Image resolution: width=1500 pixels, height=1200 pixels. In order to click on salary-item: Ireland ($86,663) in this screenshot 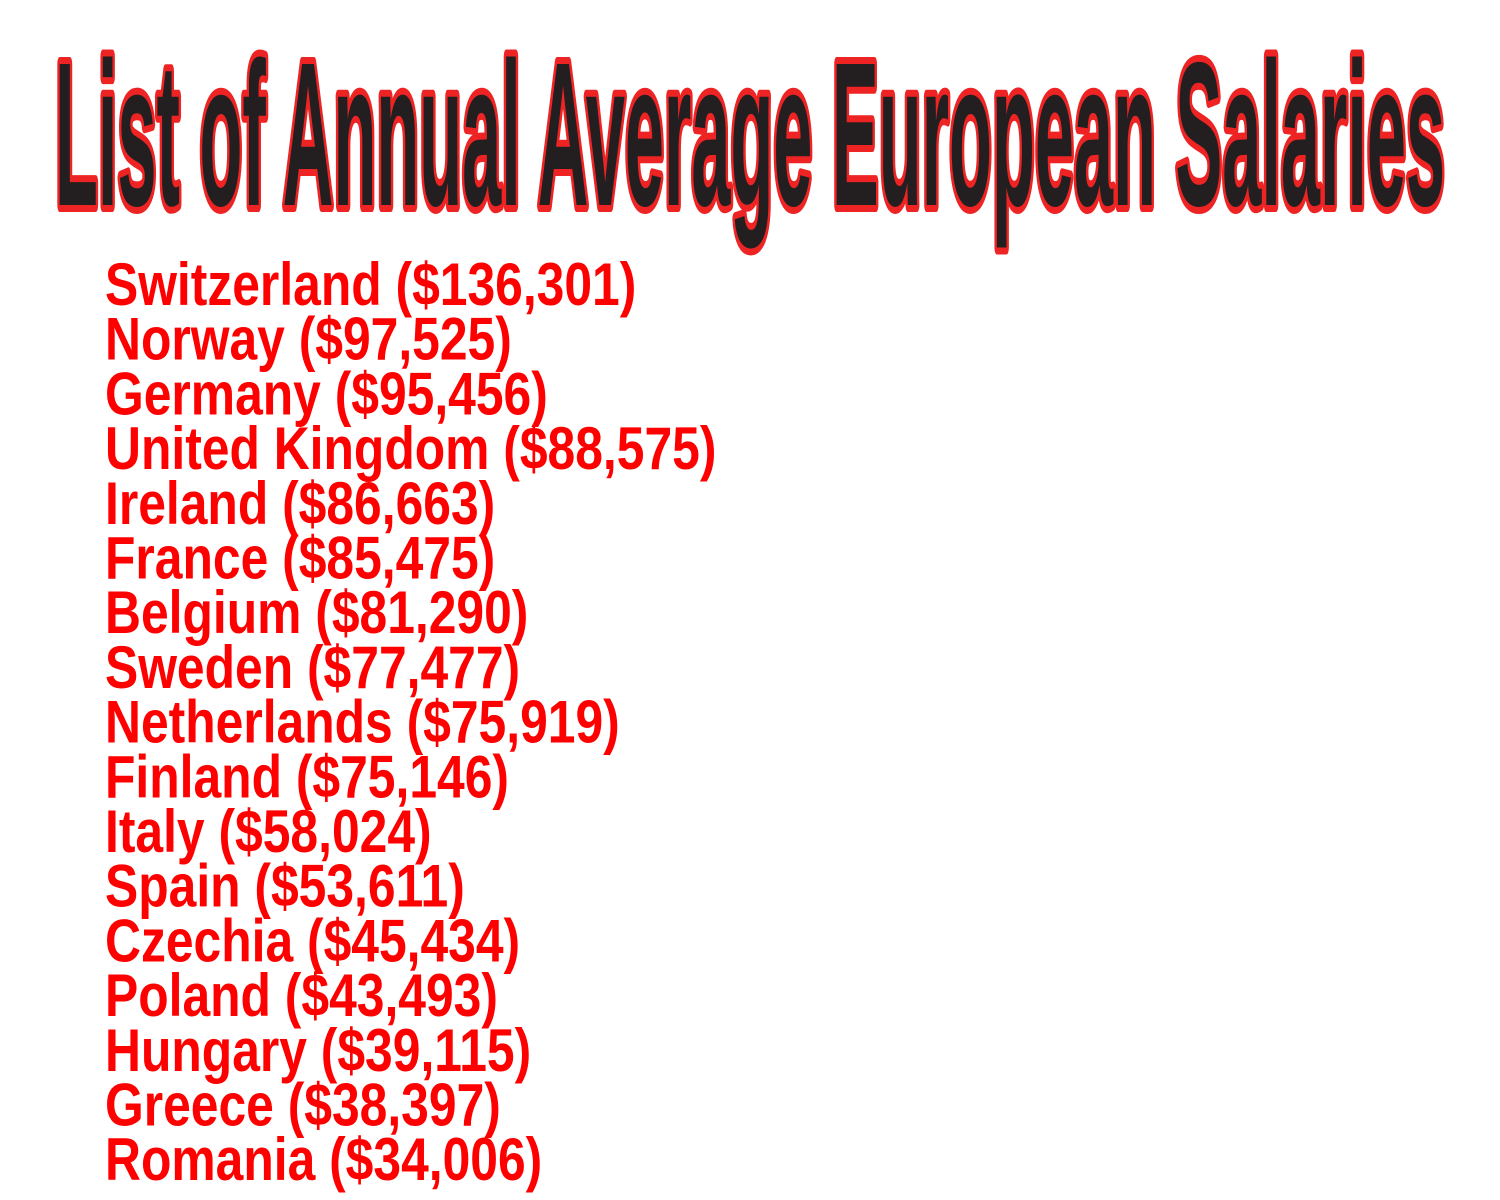, I will do `click(300, 502)`.